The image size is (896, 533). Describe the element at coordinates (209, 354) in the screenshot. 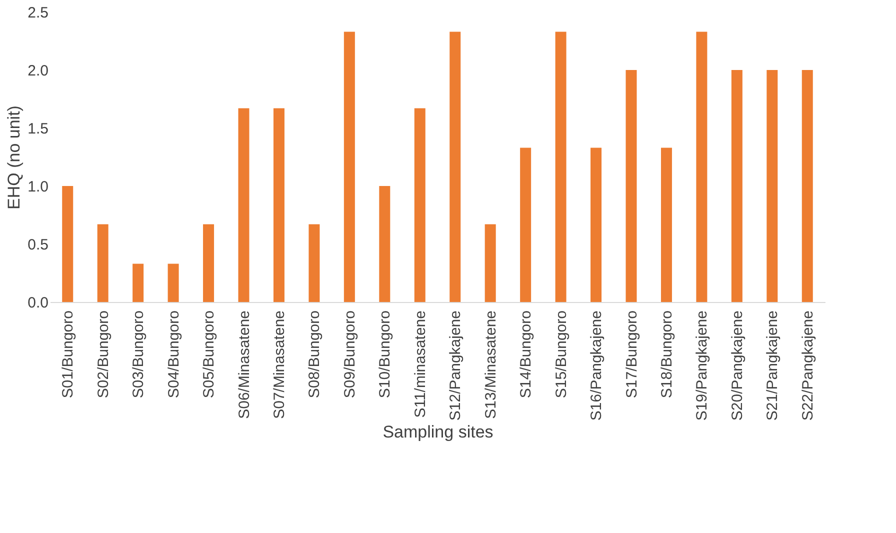

I see `x-tick-label: S05/Bungoro` at that location.